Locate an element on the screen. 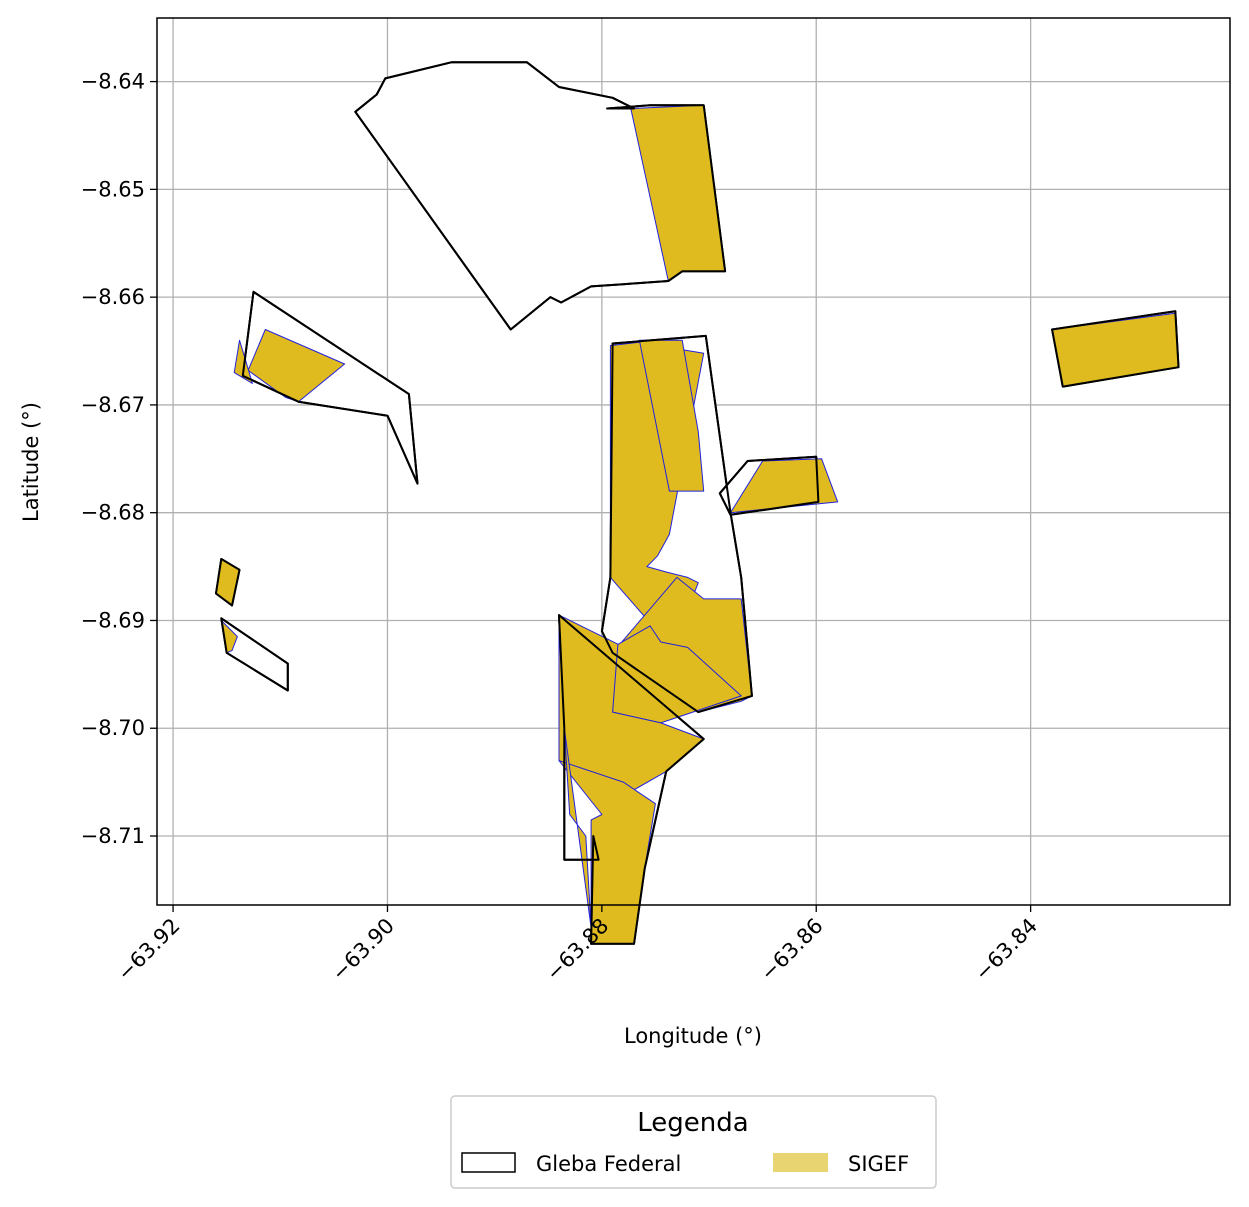 This screenshot has height=1207, width=1249. x-axis-title: Longitude (°) is located at coordinates (693, 1036).